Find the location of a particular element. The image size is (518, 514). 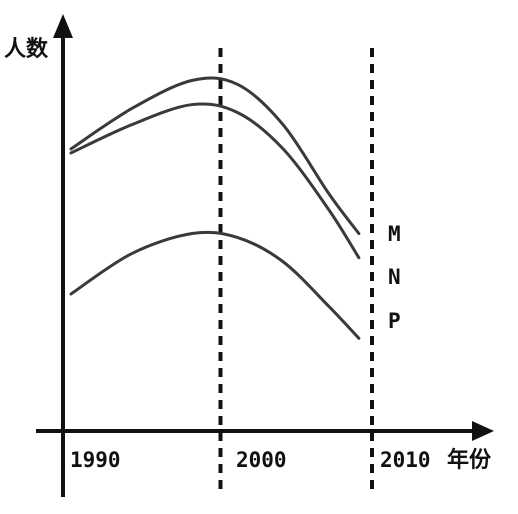

series-label-n: N is located at coordinates (394, 277).